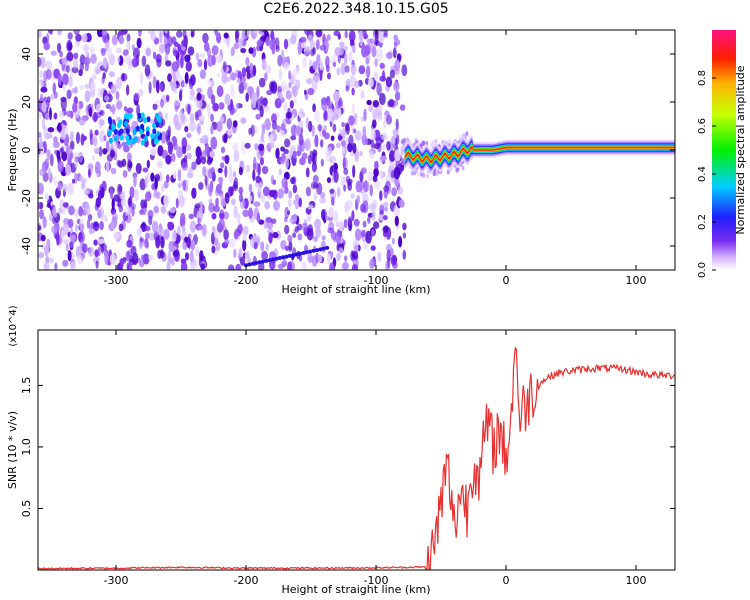 This screenshot has width=750, height=600. I want to click on snr-xtick-label: 0, so click(506, 580).